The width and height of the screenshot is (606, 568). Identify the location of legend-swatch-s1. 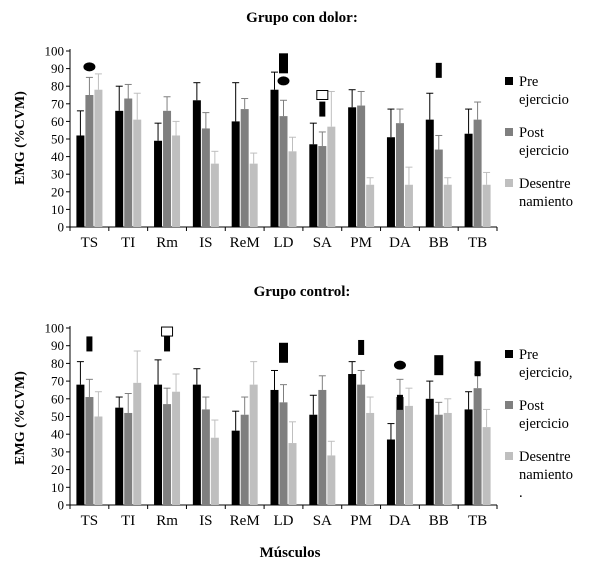
(509, 81).